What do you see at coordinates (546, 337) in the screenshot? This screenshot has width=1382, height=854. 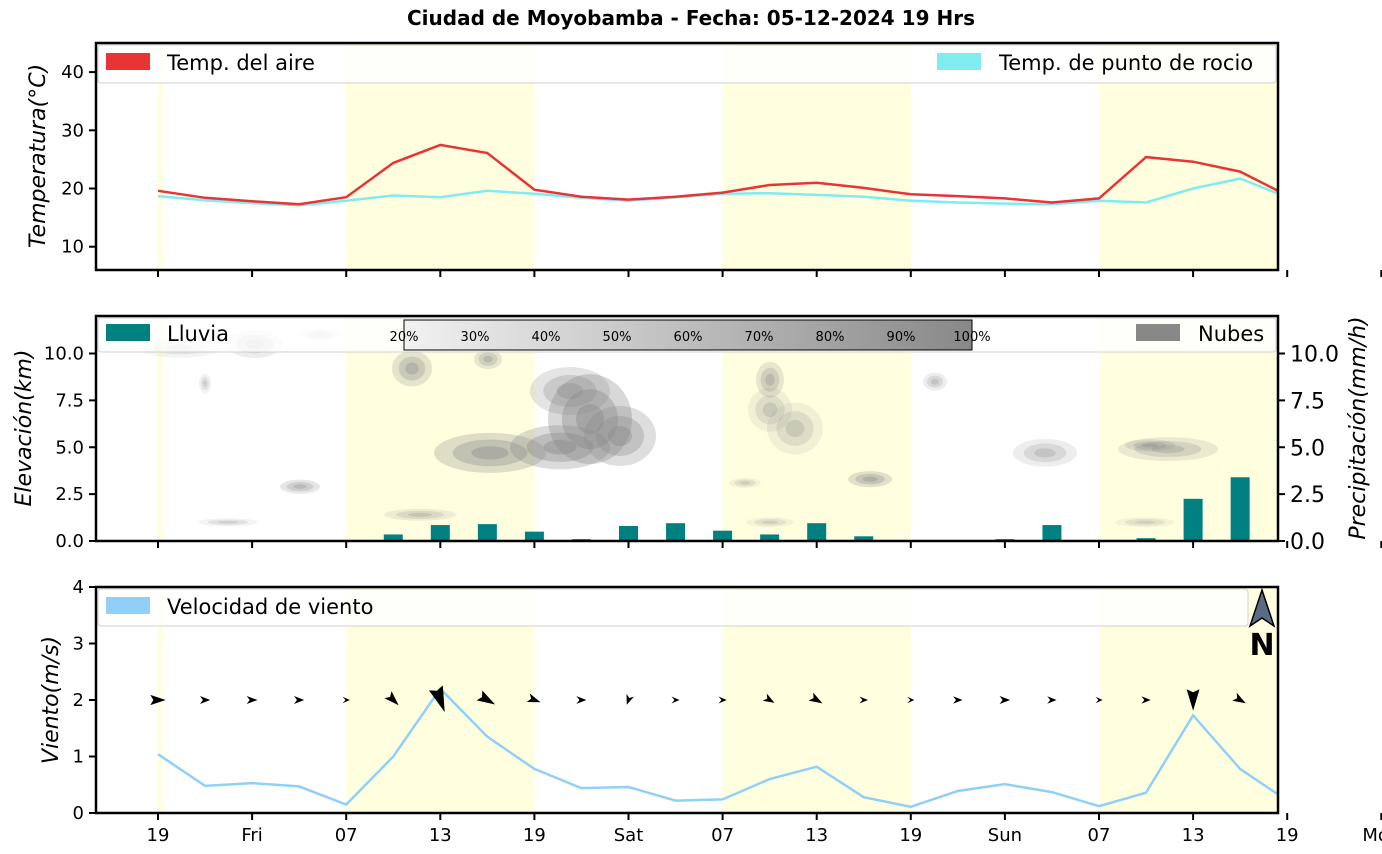 I see `colorbar-label: 40%` at bounding box center [546, 337].